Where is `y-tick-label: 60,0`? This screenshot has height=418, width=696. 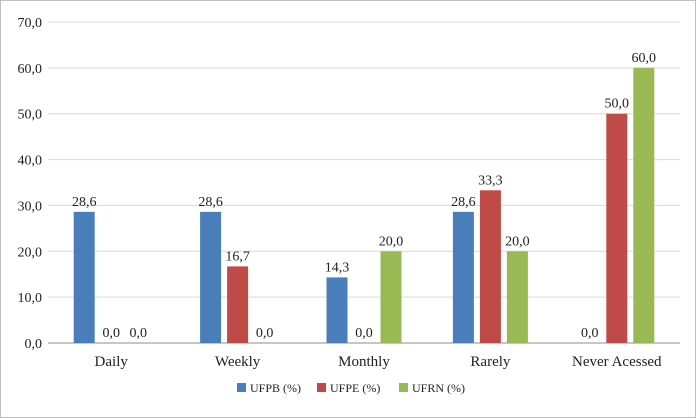 y-tick-label: 60,0 is located at coordinates (30, 69).